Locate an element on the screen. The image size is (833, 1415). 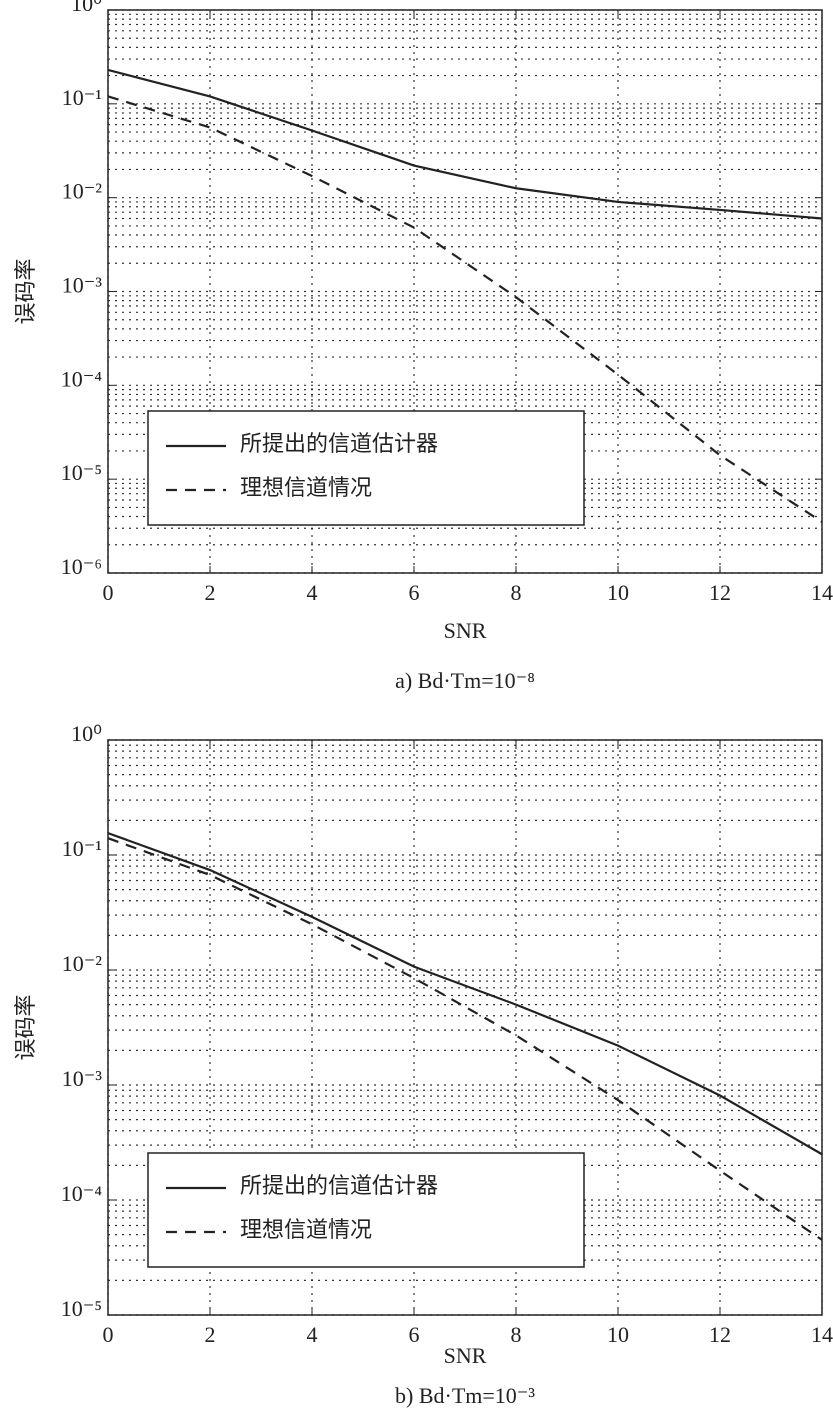
caption: b) Bd·Tm=10⁻³ is located at coordinates (465, 1395).